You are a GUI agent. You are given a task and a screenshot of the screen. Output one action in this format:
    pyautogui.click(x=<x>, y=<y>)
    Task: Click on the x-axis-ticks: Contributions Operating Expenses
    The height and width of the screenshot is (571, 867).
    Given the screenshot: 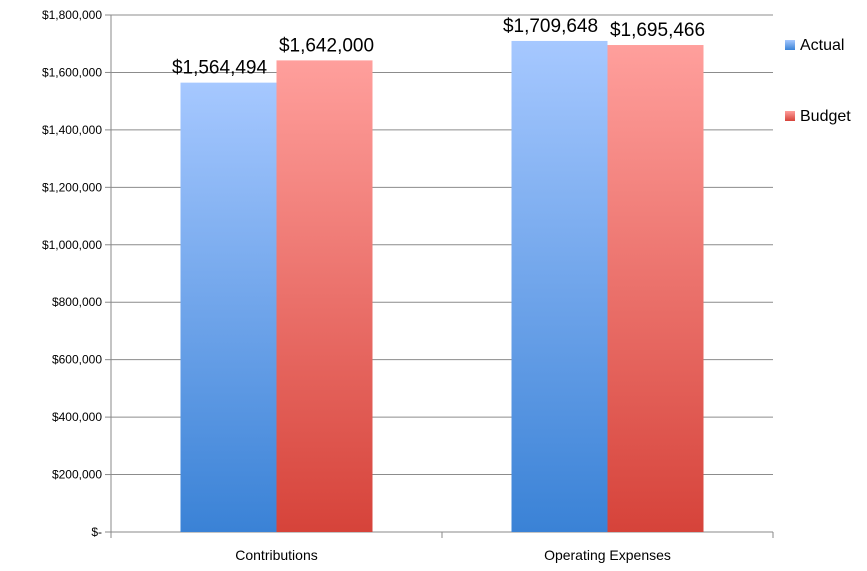 What is the action you would take?
    pyautogui.click(x=453, y=555)
    